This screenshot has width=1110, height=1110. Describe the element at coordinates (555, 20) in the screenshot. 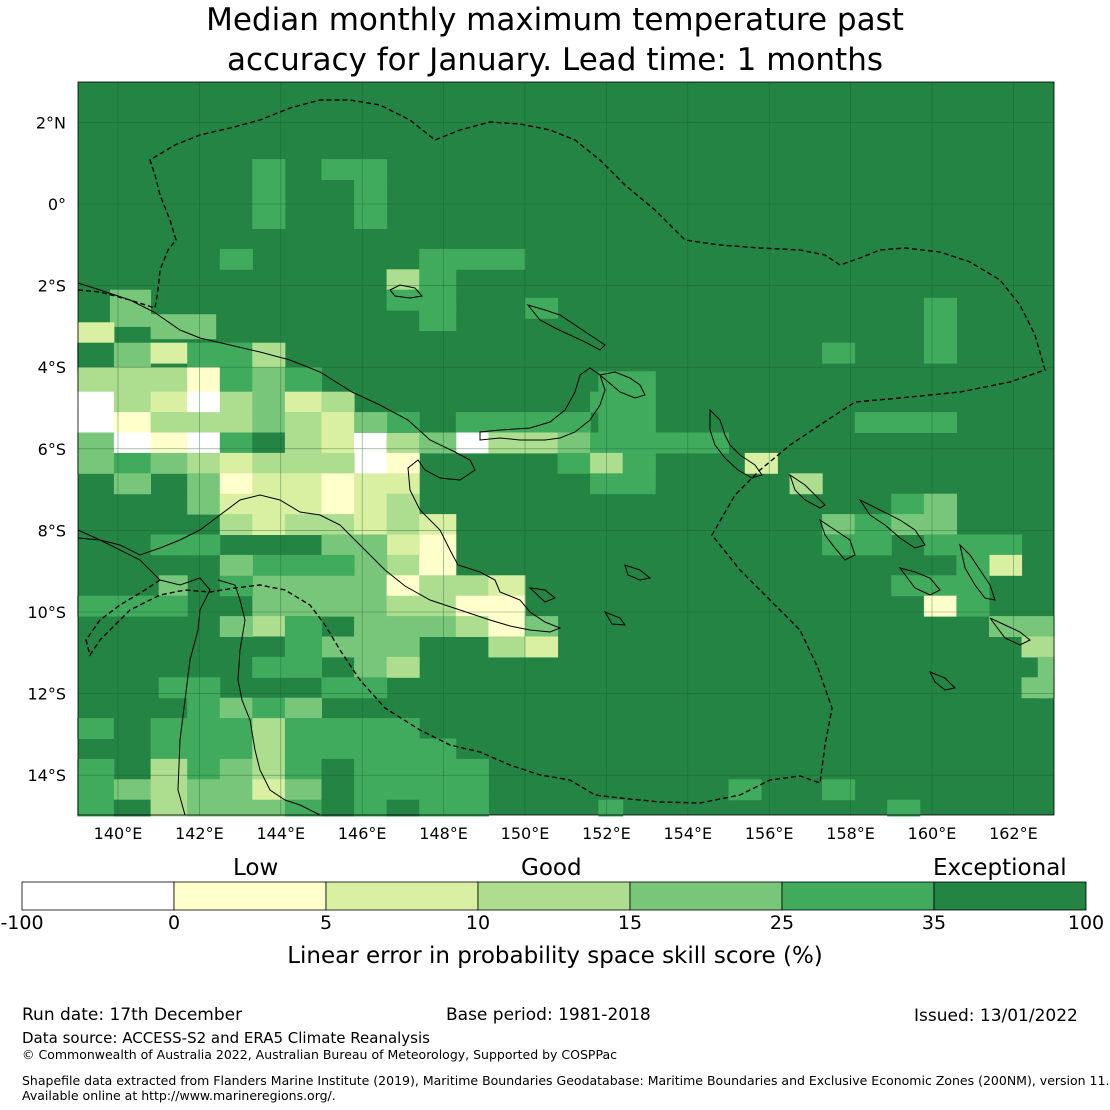

I see `title-line-1: Median monthly maximum temperature past` at that location.